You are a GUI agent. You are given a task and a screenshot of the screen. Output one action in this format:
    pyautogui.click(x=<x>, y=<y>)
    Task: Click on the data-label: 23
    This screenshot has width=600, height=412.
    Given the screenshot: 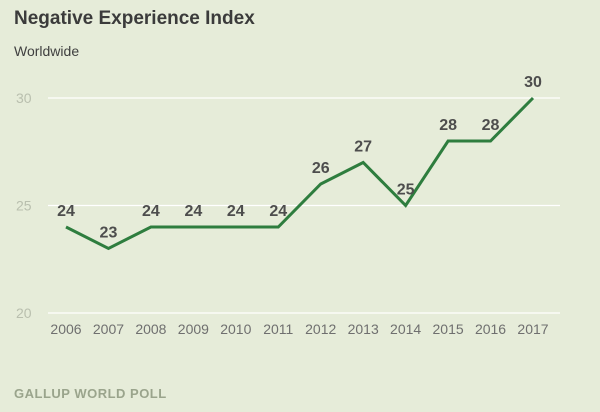 What is the action you would take?
    pyautogui.click(x=109, y=233)
    